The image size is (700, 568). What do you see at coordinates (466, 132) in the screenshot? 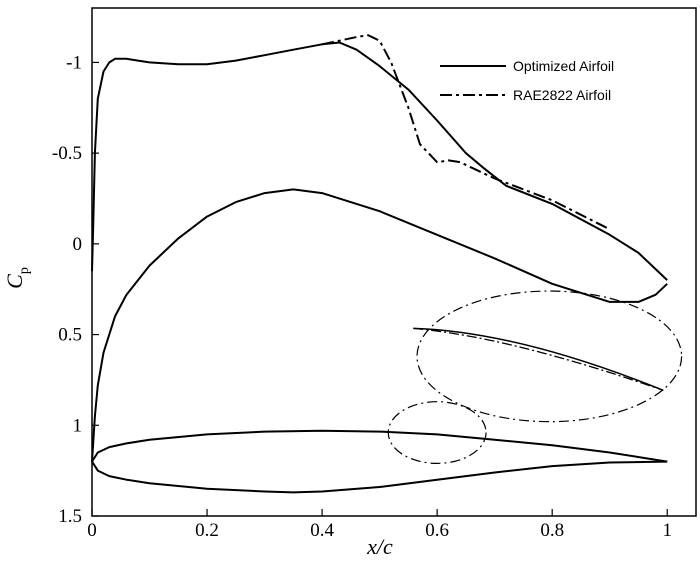
I see `rae2822-upper-surface-cp-line` at bounding box center [466, 132].